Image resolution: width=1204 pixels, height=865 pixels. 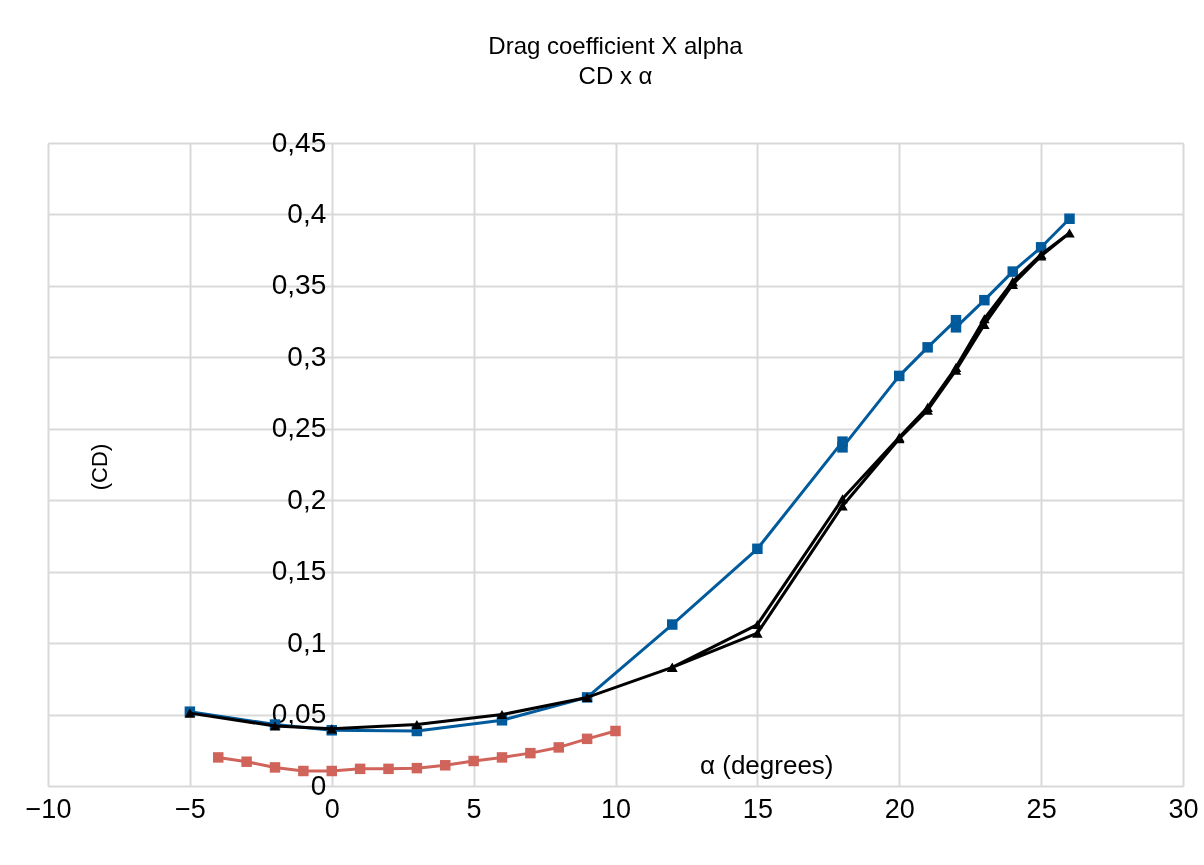 I want to click on y-tick-label: 0,4, so click(x=307, y=213).